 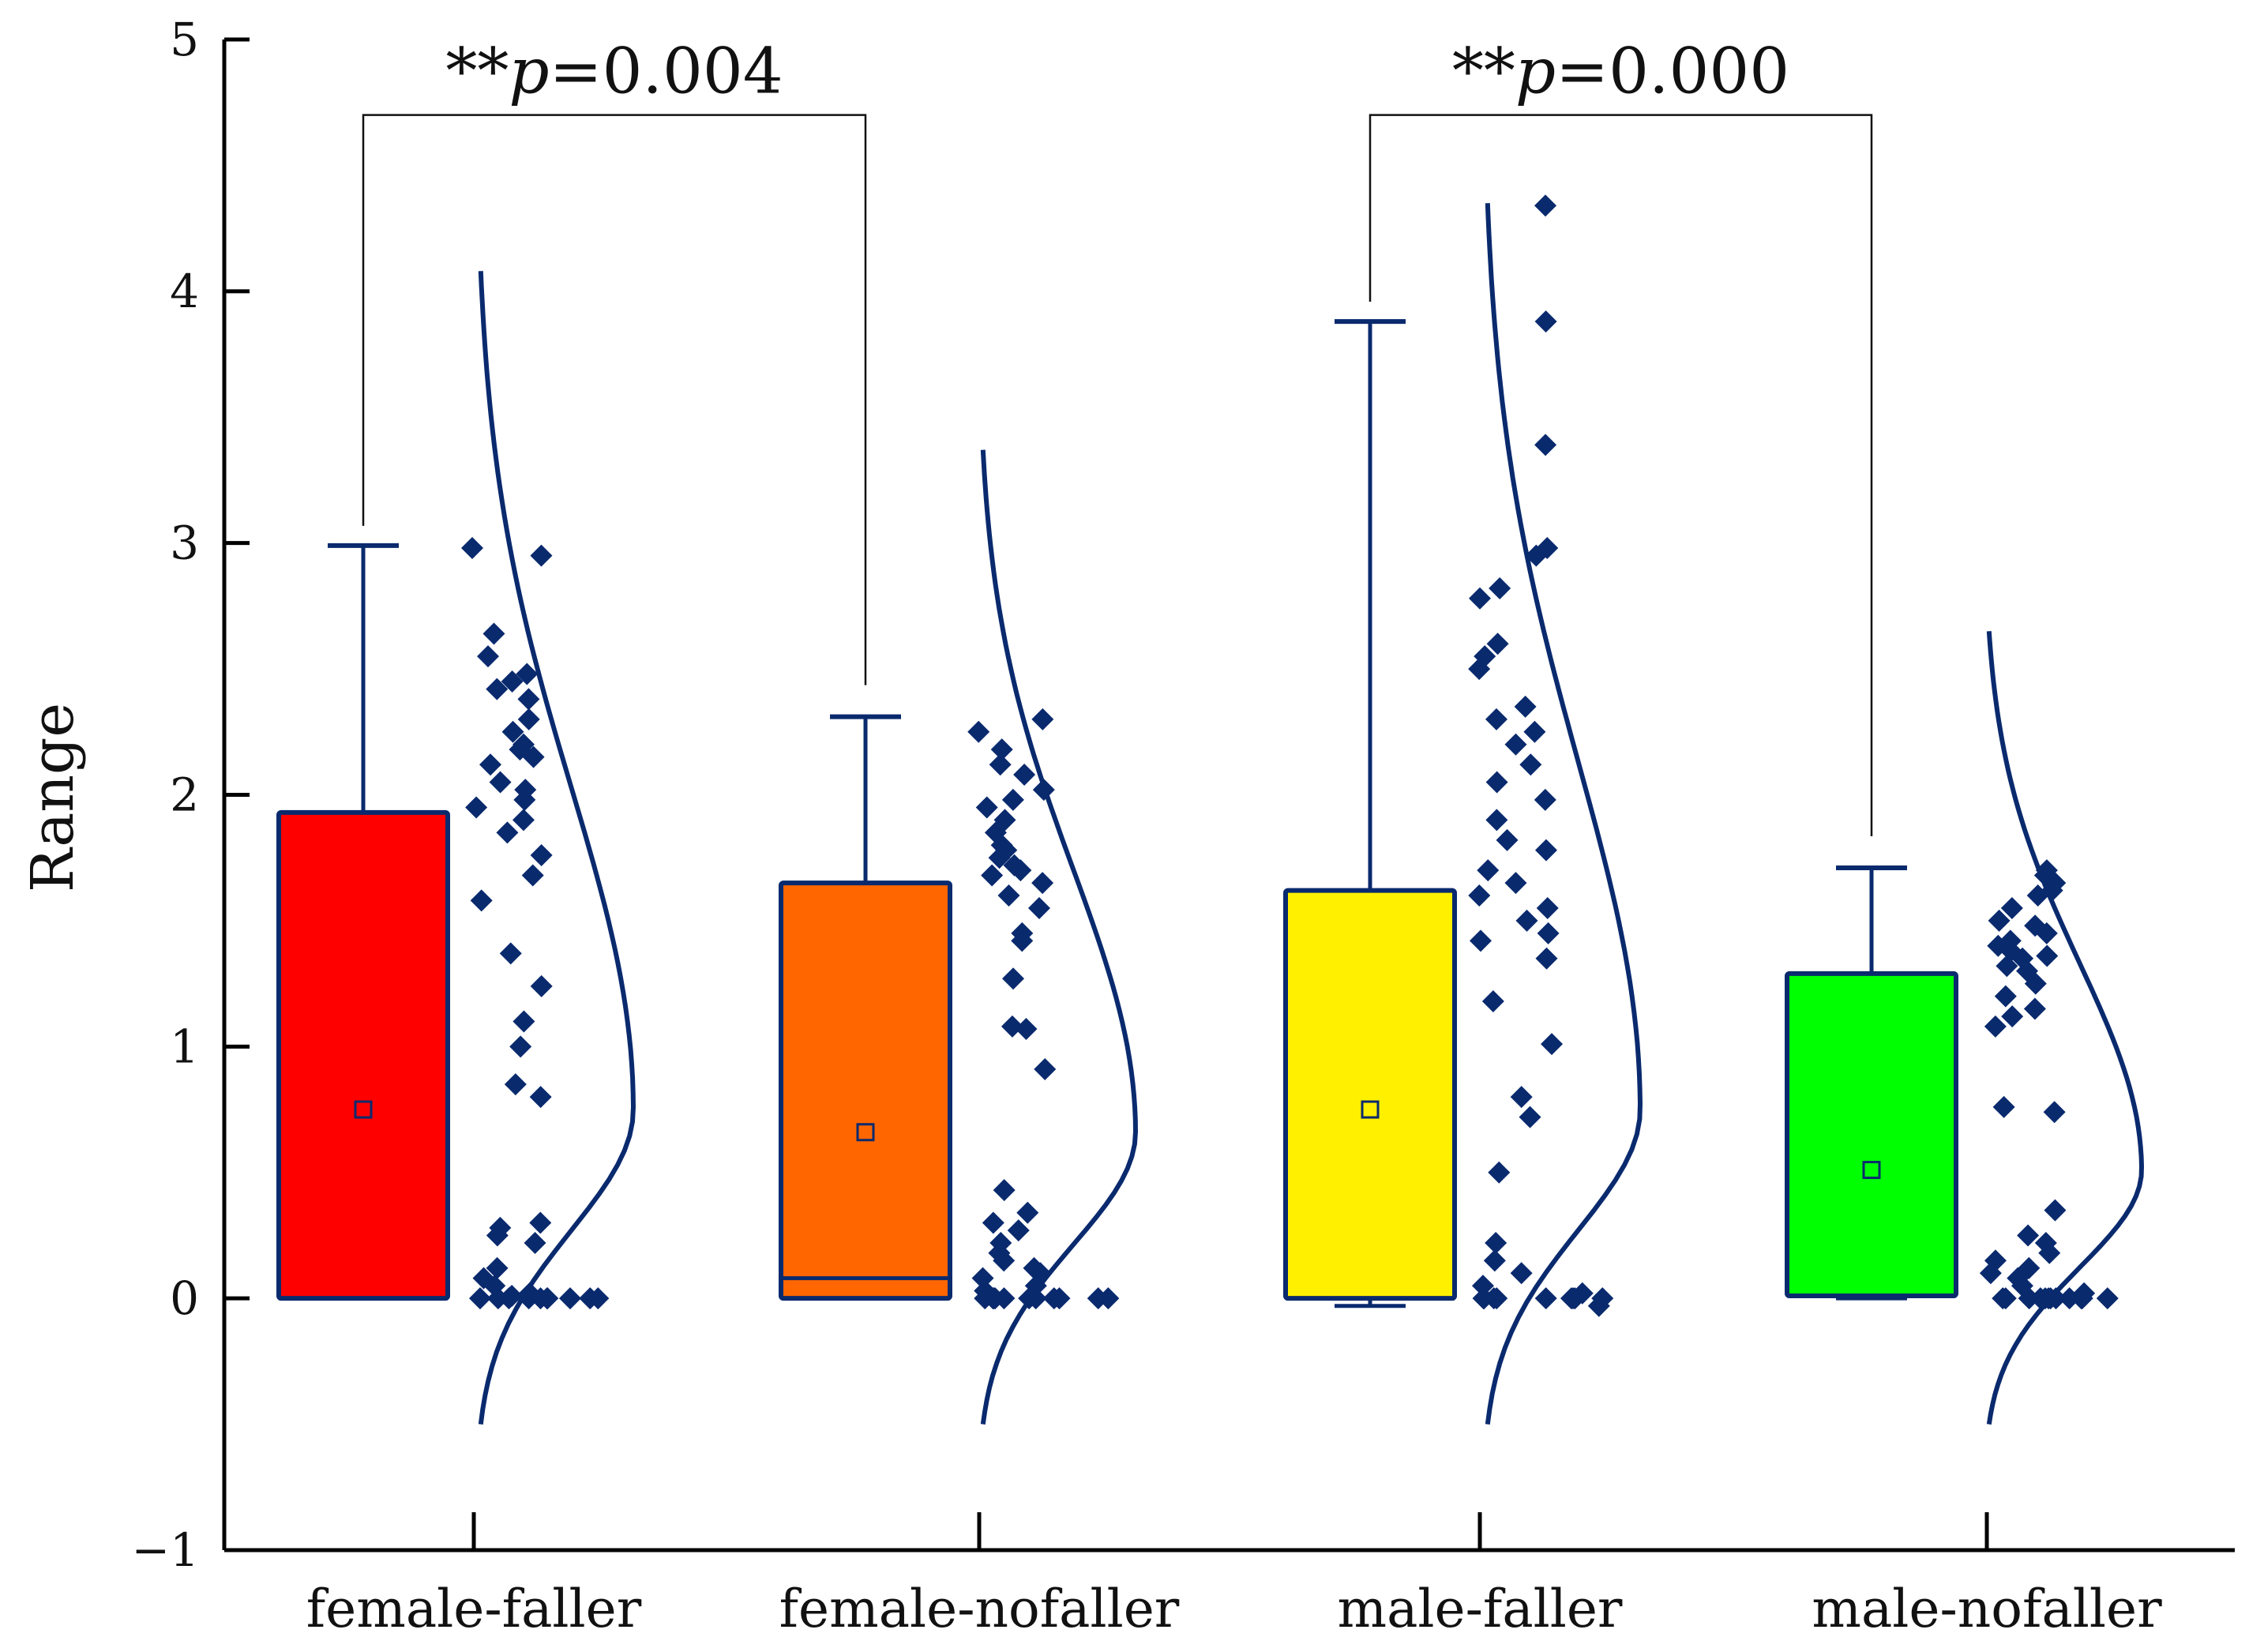 I want to click on series-male-faller, so click(x=1463, y=809).